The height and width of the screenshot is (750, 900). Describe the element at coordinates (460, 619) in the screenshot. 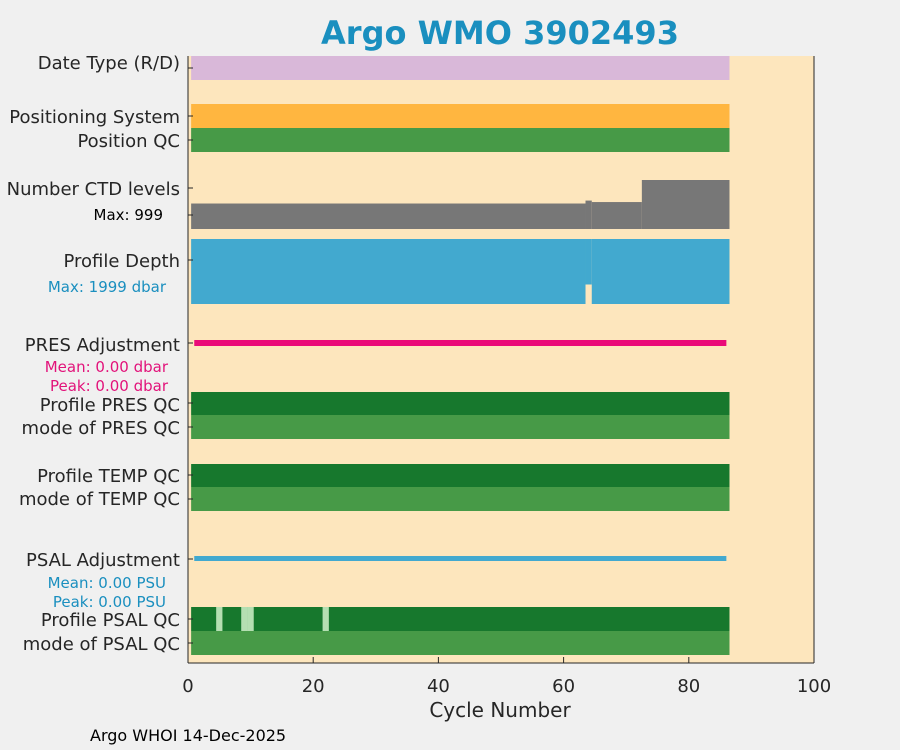

I see `profile-psal-qc-bar` at that location.